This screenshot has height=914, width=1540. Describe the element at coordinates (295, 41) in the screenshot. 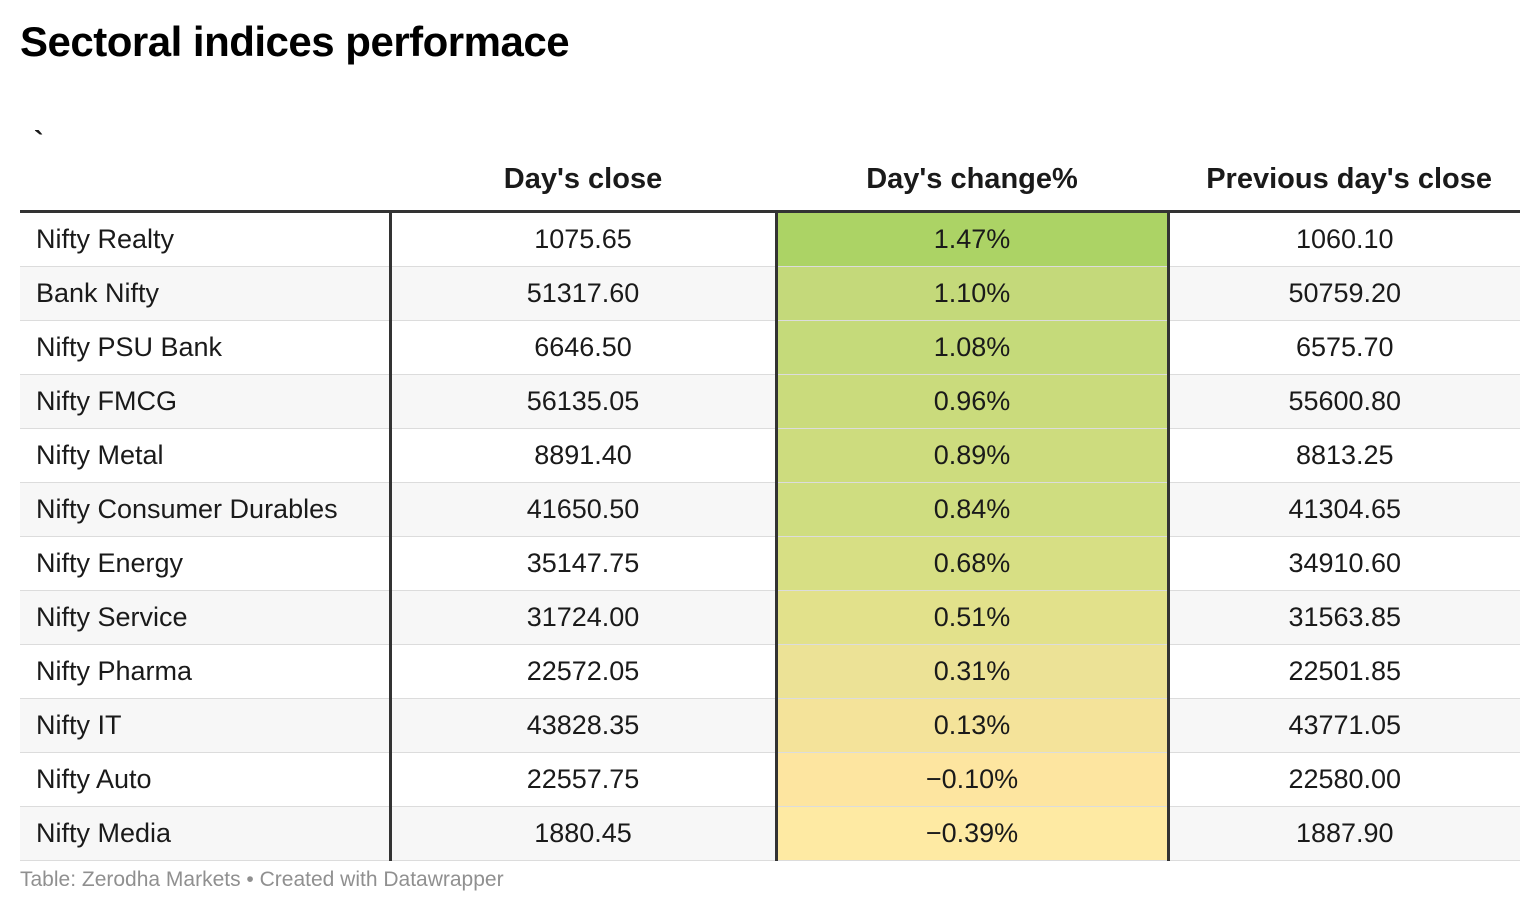

I see `chart-title: Sectoral indices performace` at that location.